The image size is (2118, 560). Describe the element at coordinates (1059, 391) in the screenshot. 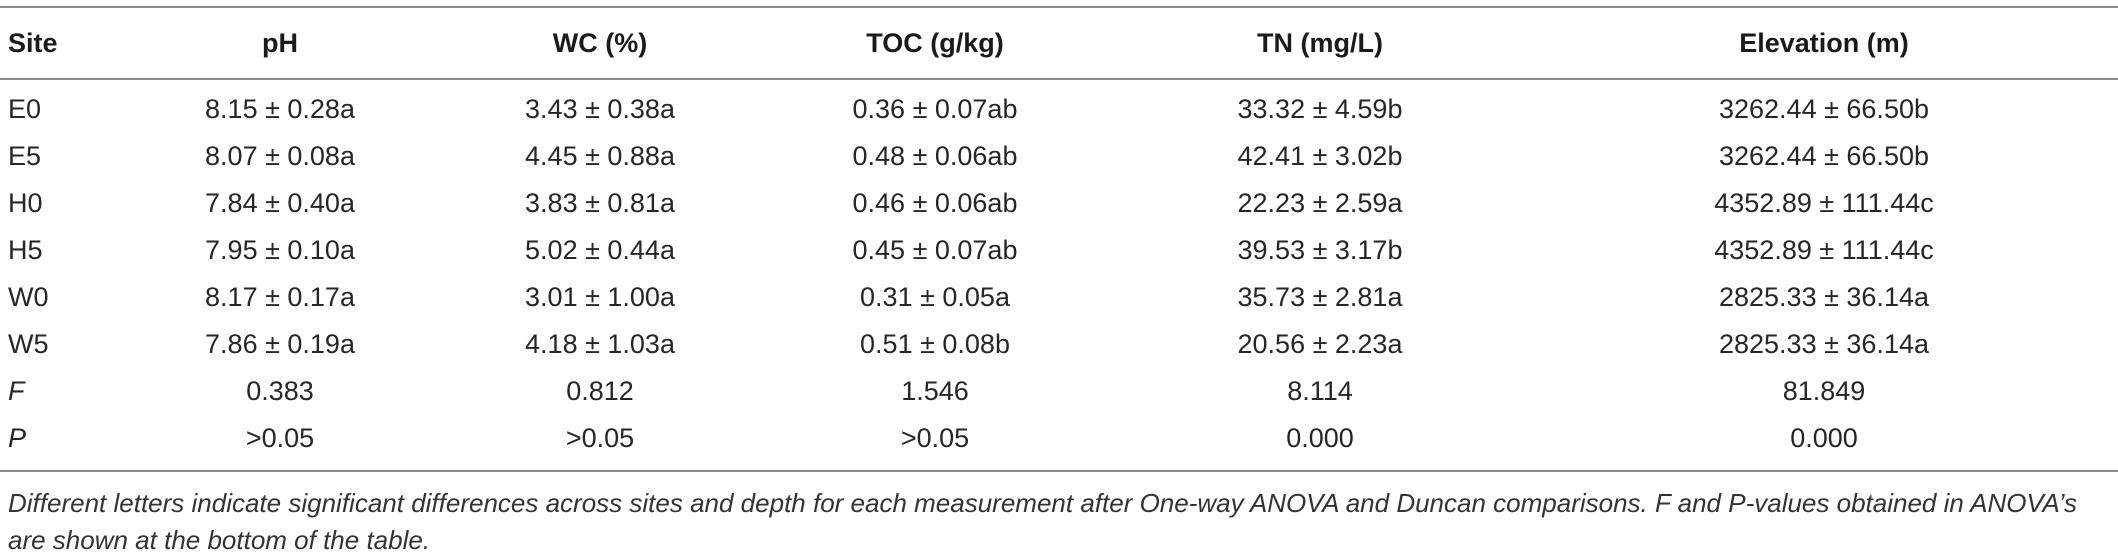

I see `table-row-f-statistic: F 0.383 0.812 1.546 8.114 81.849` at that location.